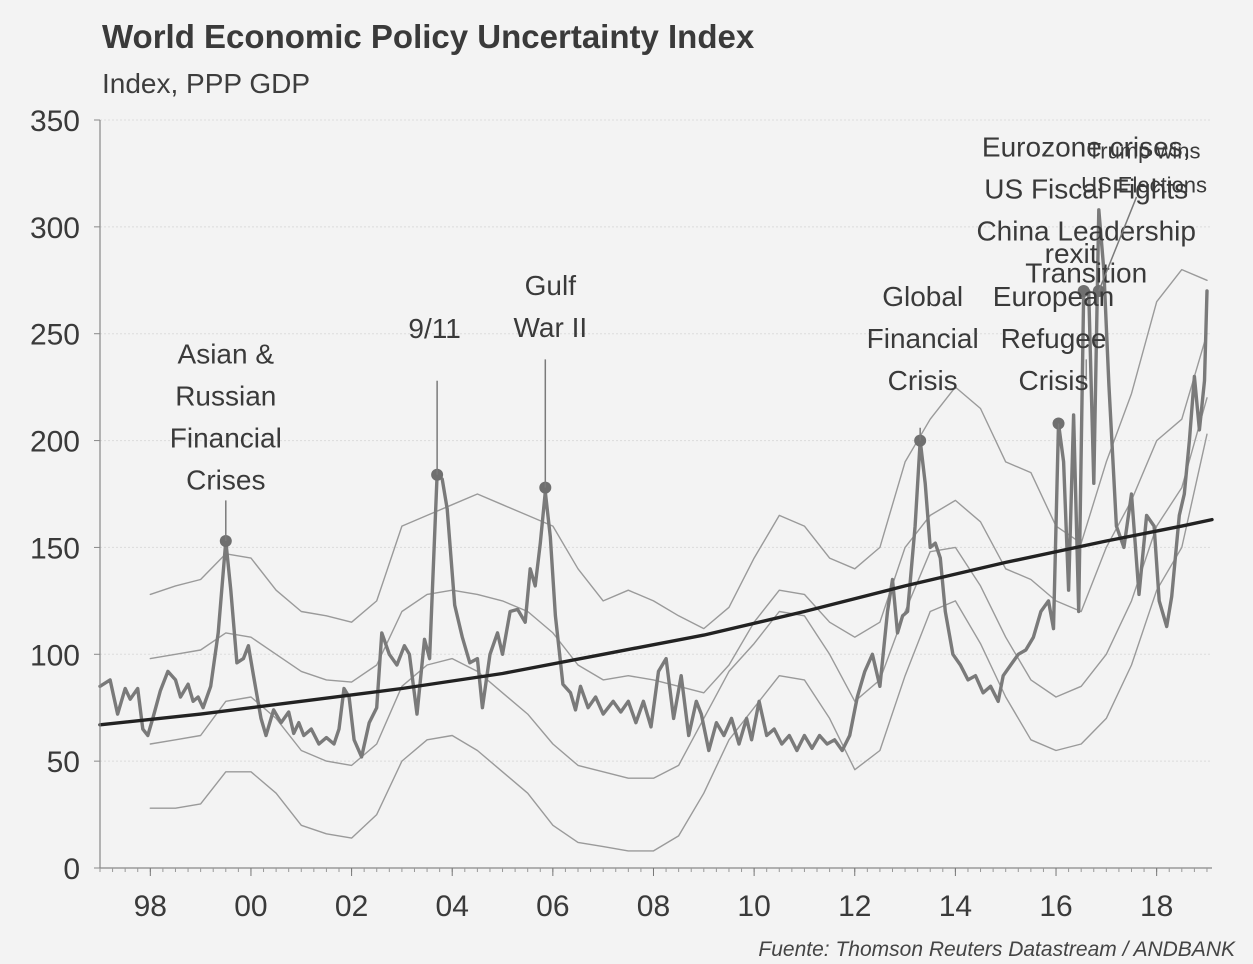 The image size is (1253, 964). I want to click on y-tick-label: 150, so click(55, 548).